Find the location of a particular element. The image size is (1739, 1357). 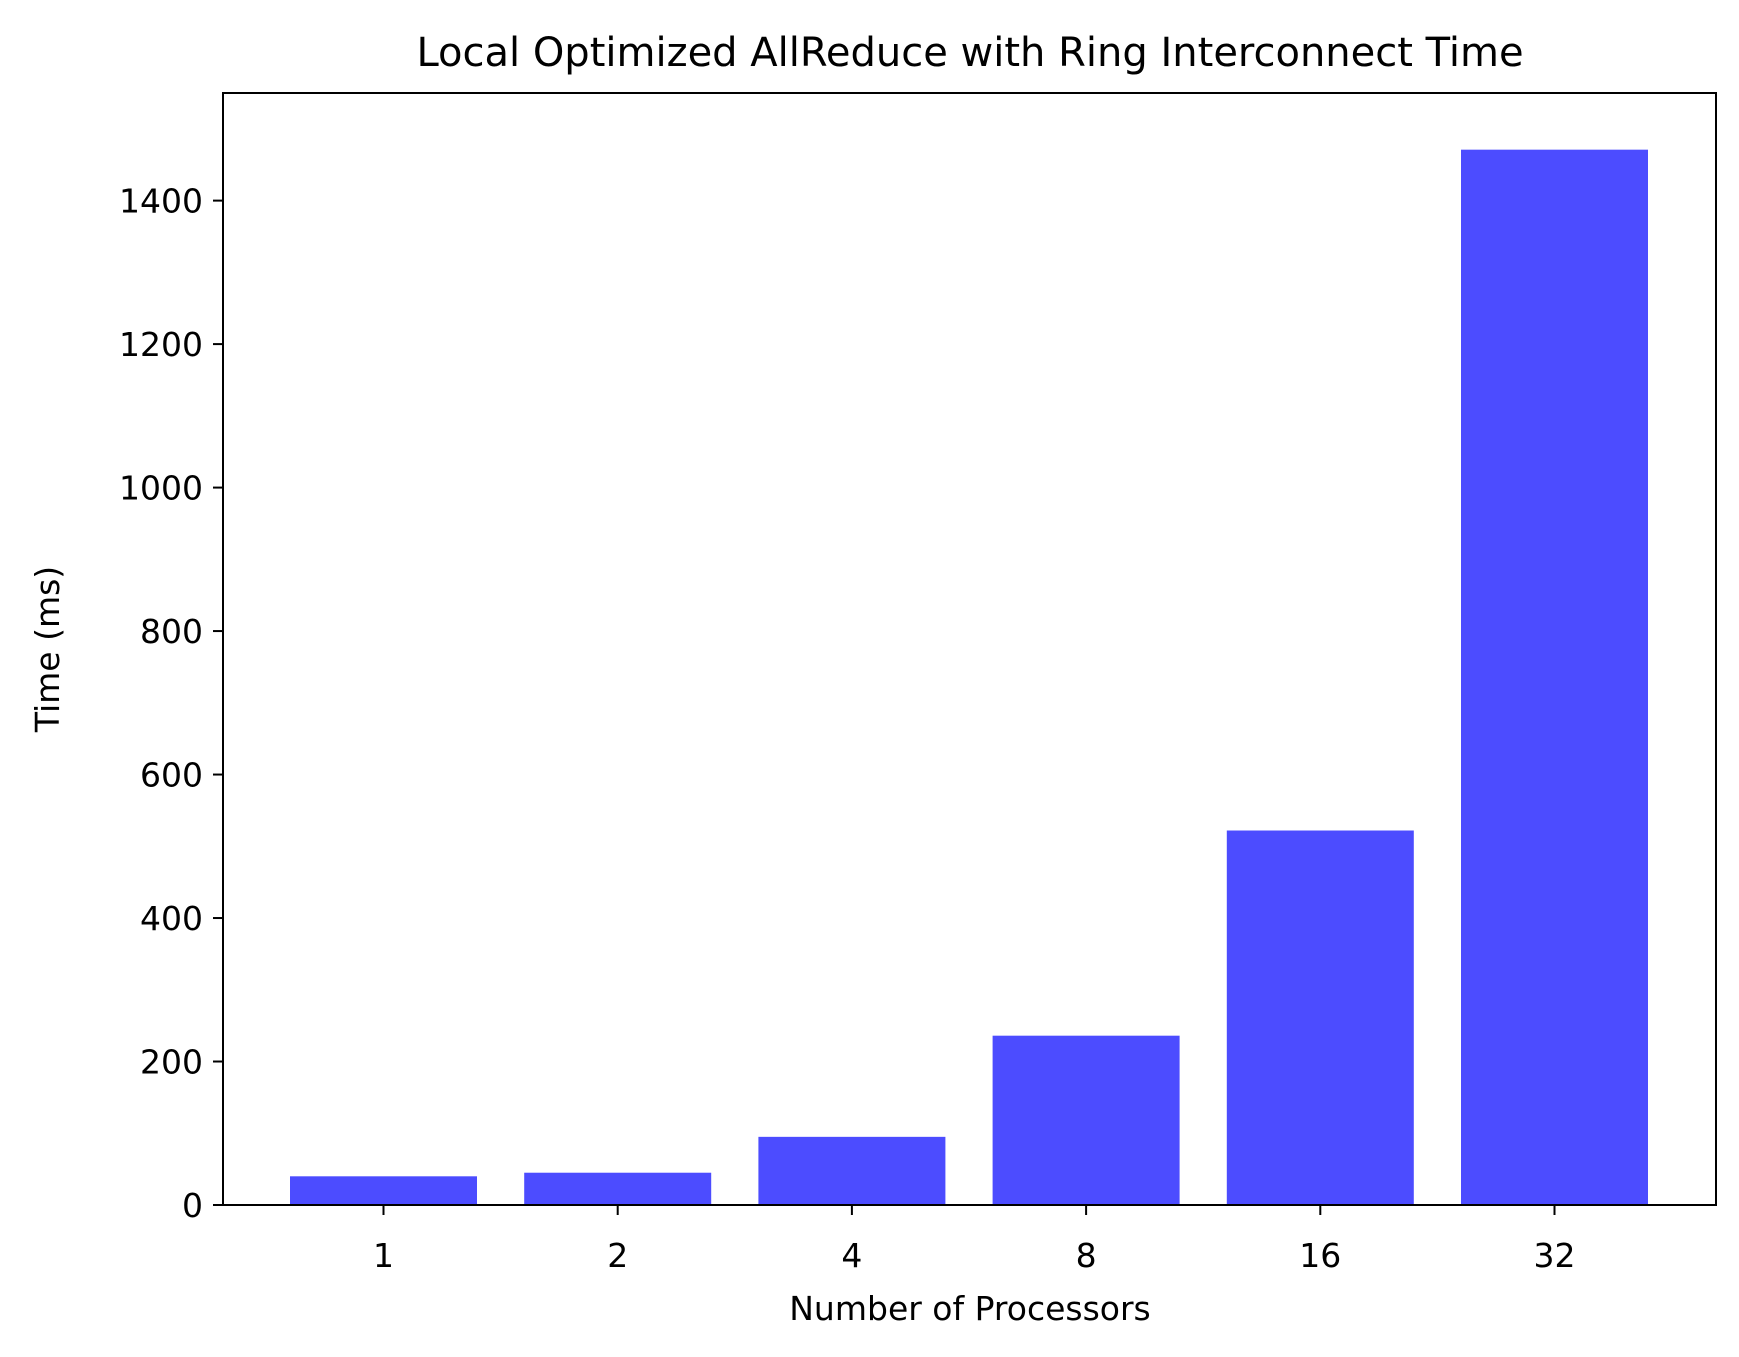

x-tick-label: 16 is located at coordinates (1320, 1255).